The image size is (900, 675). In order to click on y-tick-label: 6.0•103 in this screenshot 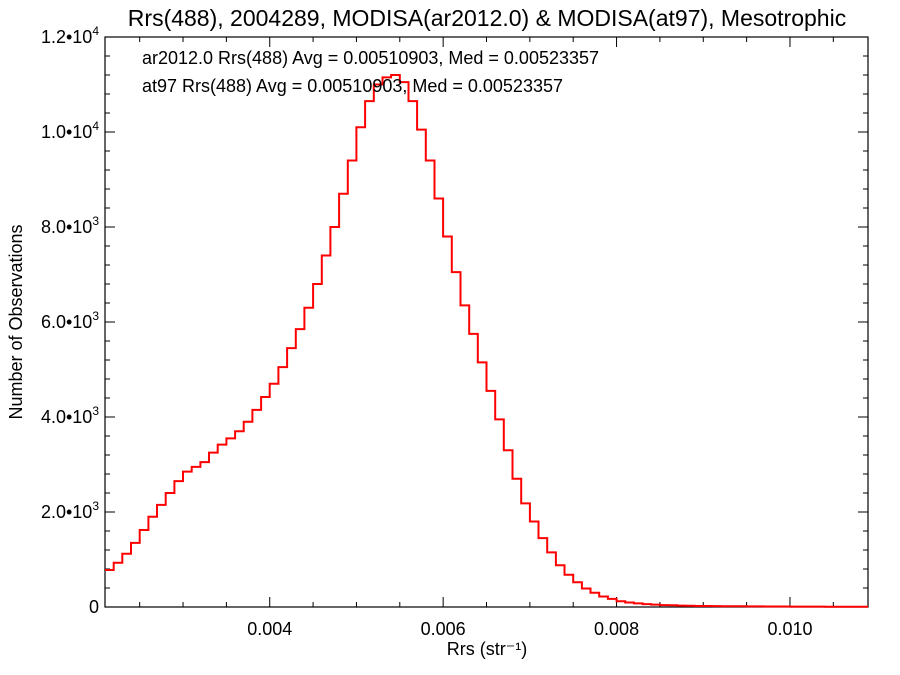, I will do `click(70, 320)`.